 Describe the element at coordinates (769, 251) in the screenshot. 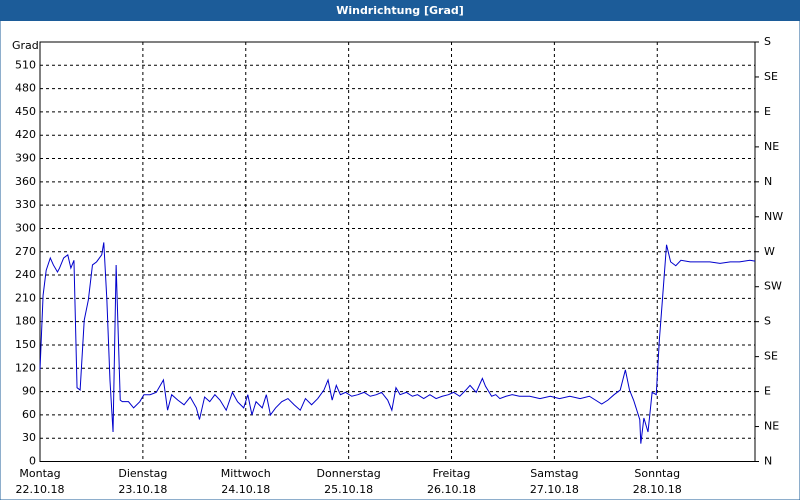

I see `y2-tick-label: W` at that location.